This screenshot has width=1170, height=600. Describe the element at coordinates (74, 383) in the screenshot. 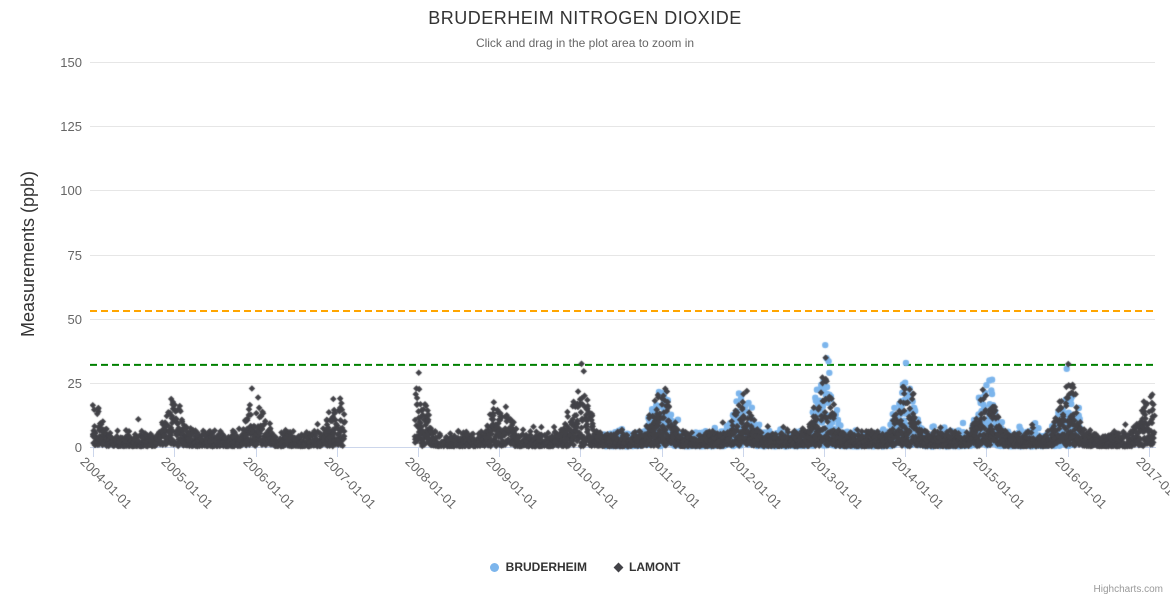

I see `y-tick-label: 25` at that location.